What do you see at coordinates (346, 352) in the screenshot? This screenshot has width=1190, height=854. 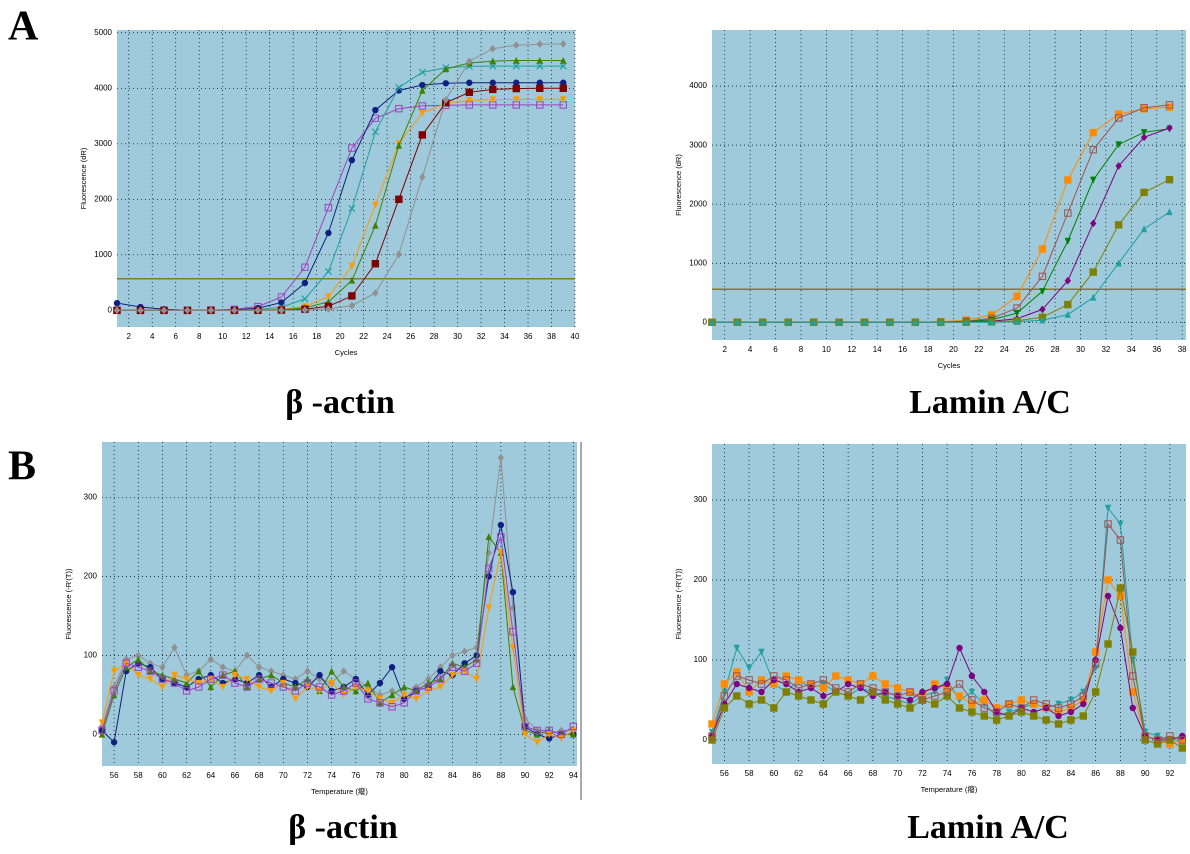 I see `x-axis-title: Cycles` at bounding box center [346, 352].